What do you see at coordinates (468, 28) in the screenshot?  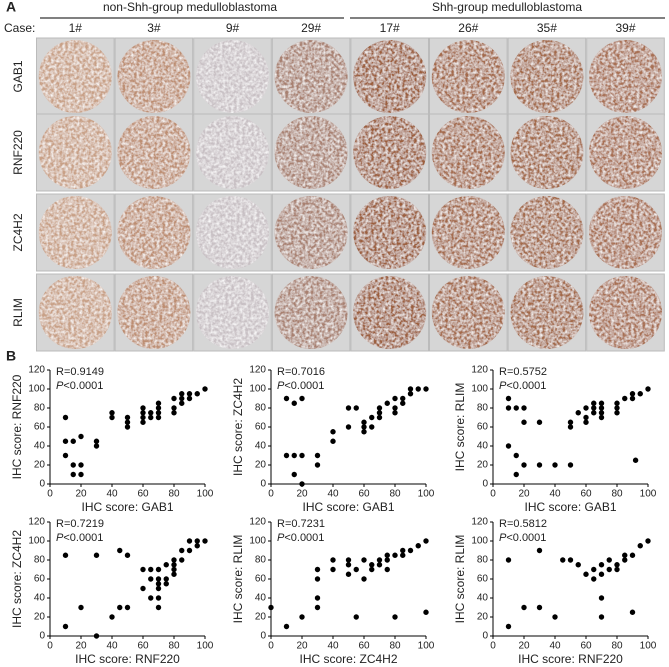 I see `case-number: 26#` at bounding box center [468, 28].